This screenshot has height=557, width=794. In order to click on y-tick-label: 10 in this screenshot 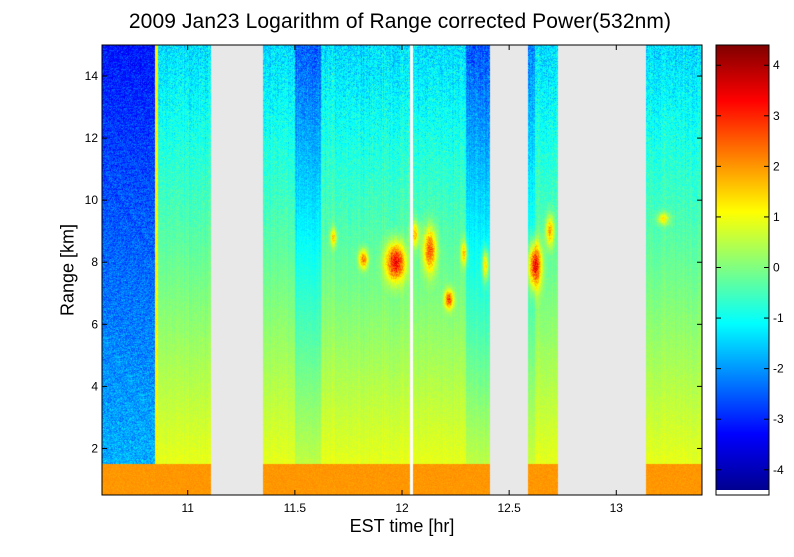, I will do `click(92, 200)`.